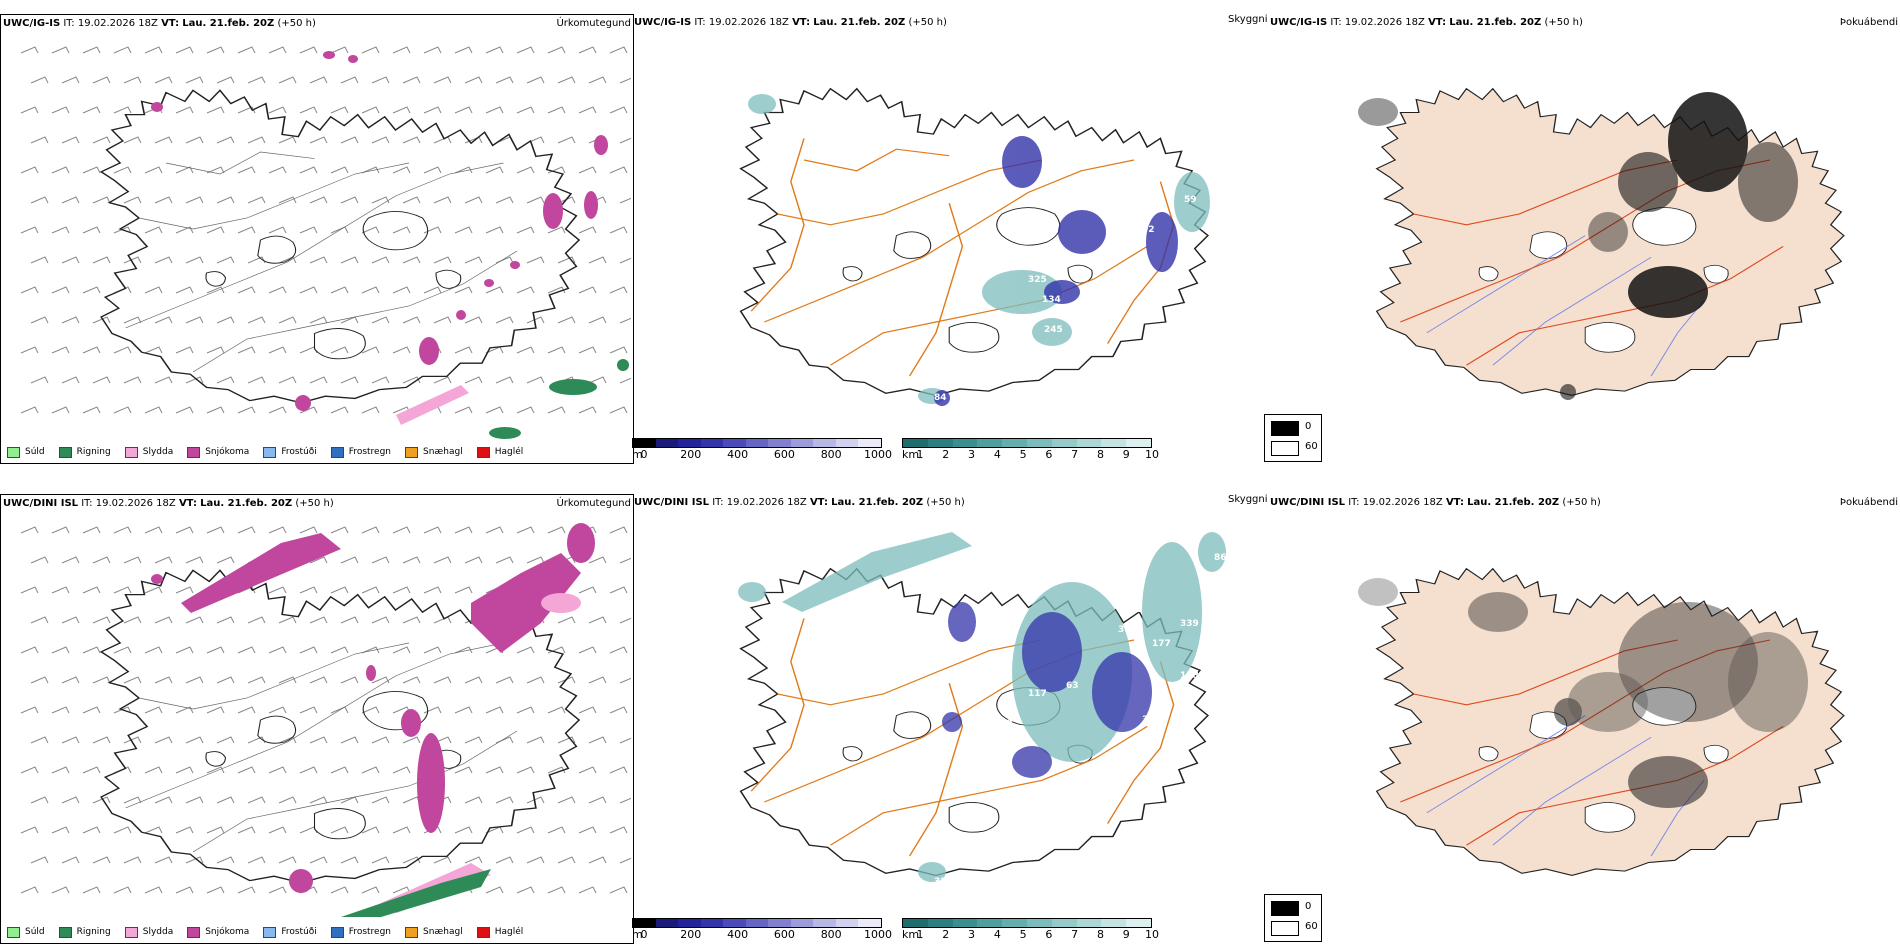 This screenshot has width=1900, height=950. Describe the element at coordinates (1127, 630) in the screenshot. I see `visibility-value: 396` at that location.